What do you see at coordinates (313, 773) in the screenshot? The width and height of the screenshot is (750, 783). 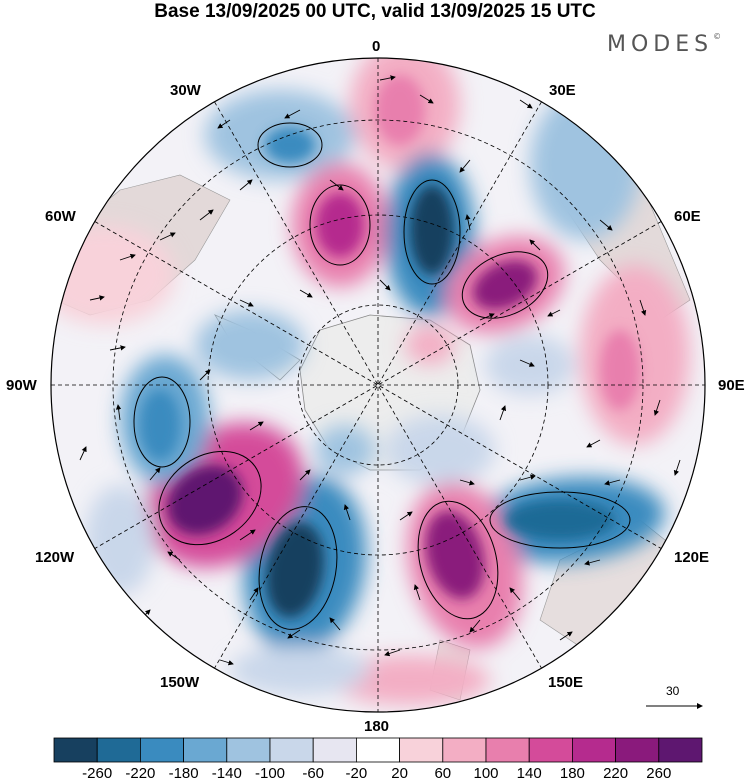 I see `colorbar-tick-label: -60` at bounding box center [313, 773].